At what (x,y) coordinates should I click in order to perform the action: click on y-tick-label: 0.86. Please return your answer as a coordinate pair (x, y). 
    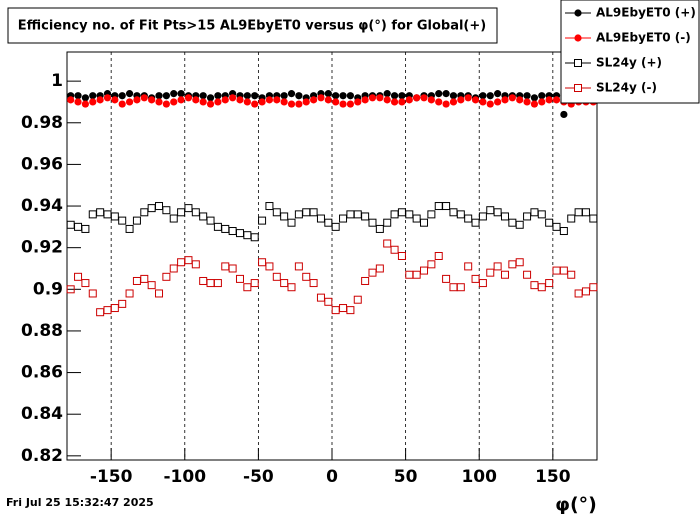
    Looking at the image, I should click on (42, 373).